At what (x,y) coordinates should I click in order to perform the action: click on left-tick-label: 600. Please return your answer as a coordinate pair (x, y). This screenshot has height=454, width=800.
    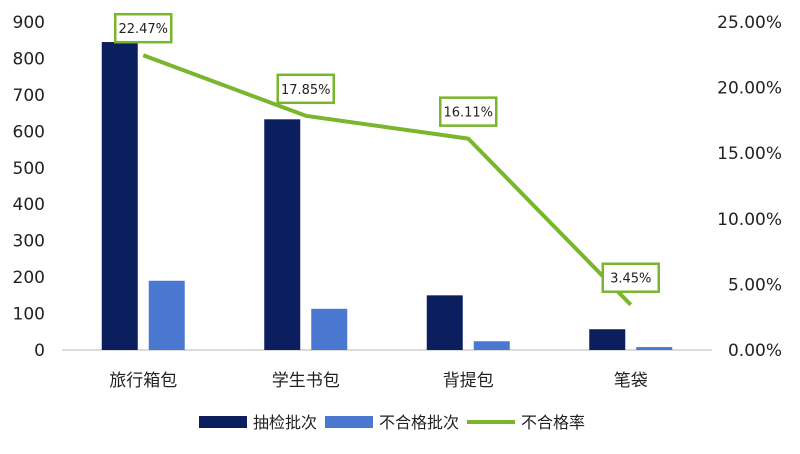
    Looking at the image, I should click on (29, 132).